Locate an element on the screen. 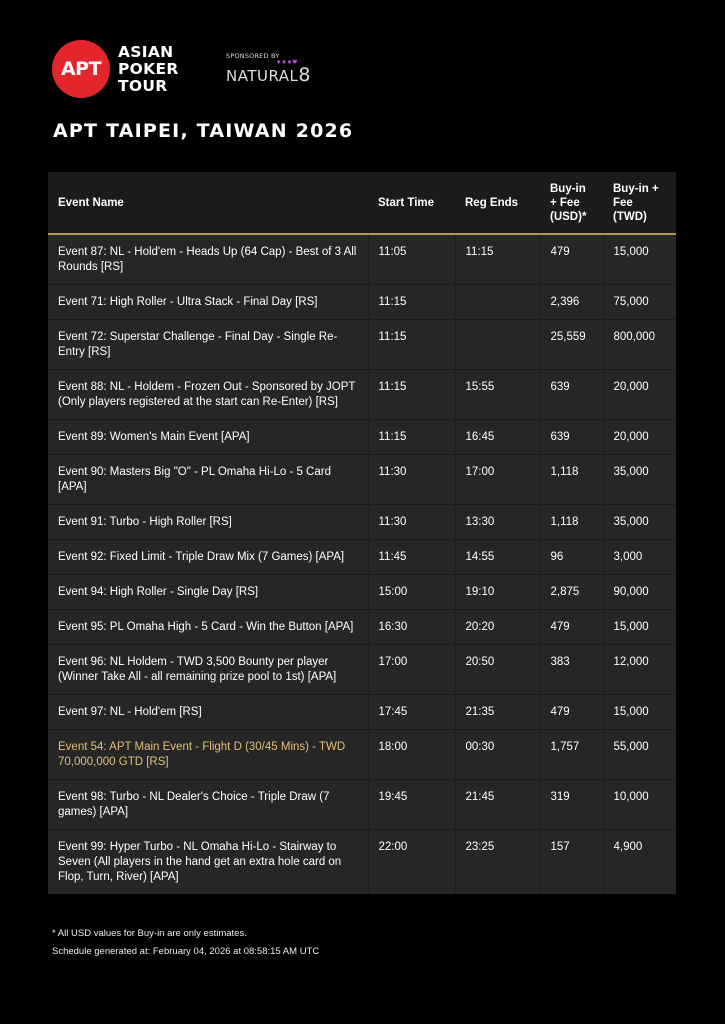 The height and width of the screenshot is (1024, 725). cell-buyin-twd: 800,000 is located at coordinates (639, 344).